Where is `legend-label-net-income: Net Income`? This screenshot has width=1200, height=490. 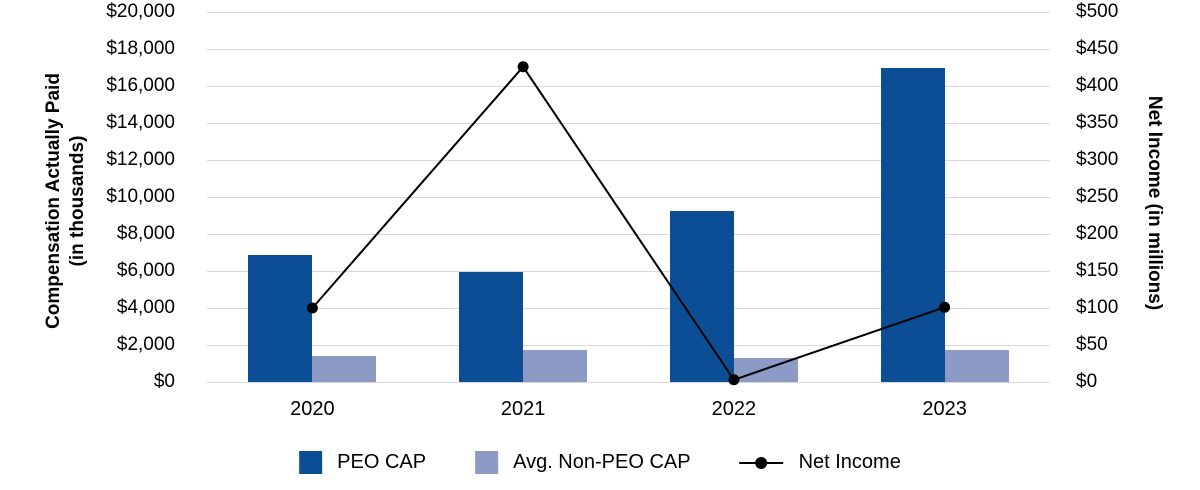
legend-label-net-income: Net Income is located at coordinates (849, 462).